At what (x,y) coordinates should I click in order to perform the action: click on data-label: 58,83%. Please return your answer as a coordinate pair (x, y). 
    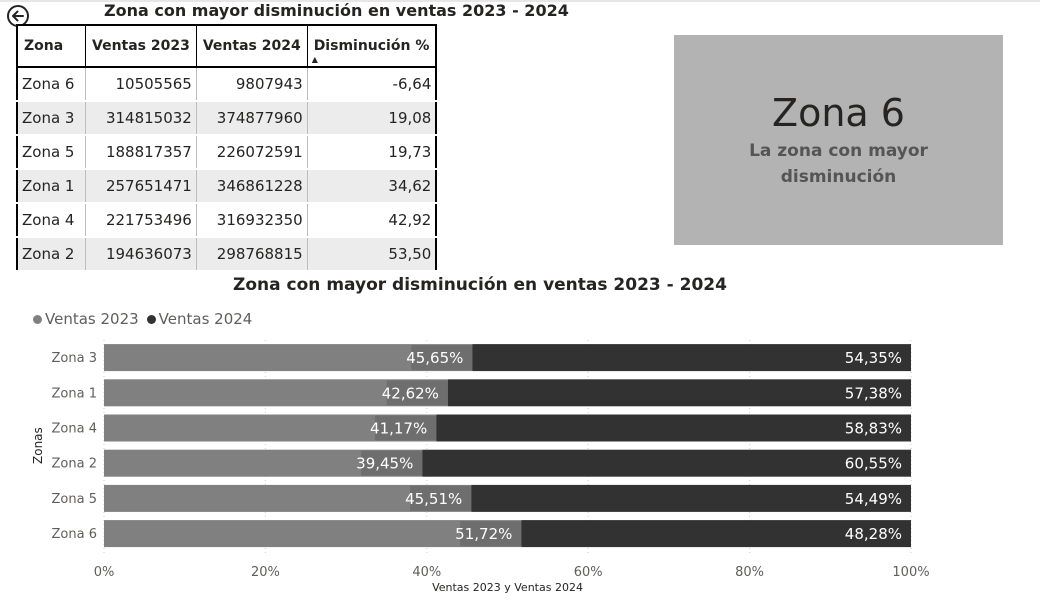
    Looking at the image, I should click on (873, 429).